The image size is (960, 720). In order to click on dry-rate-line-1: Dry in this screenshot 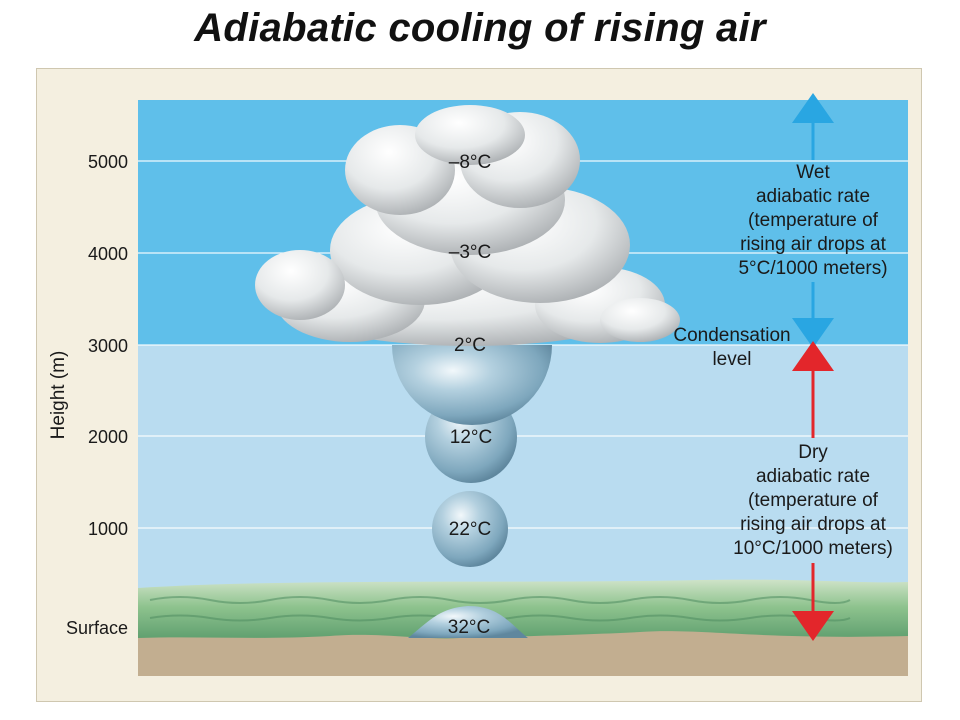, I will do `click(813, 452)`.